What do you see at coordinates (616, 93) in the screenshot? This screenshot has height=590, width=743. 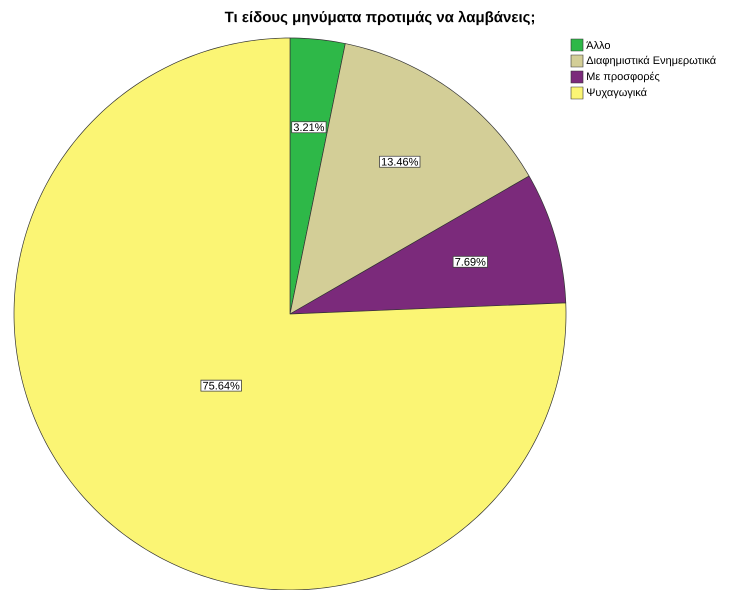 I see `legend-label: Ψυχαγωγικά` at bounding box center [616, 93].